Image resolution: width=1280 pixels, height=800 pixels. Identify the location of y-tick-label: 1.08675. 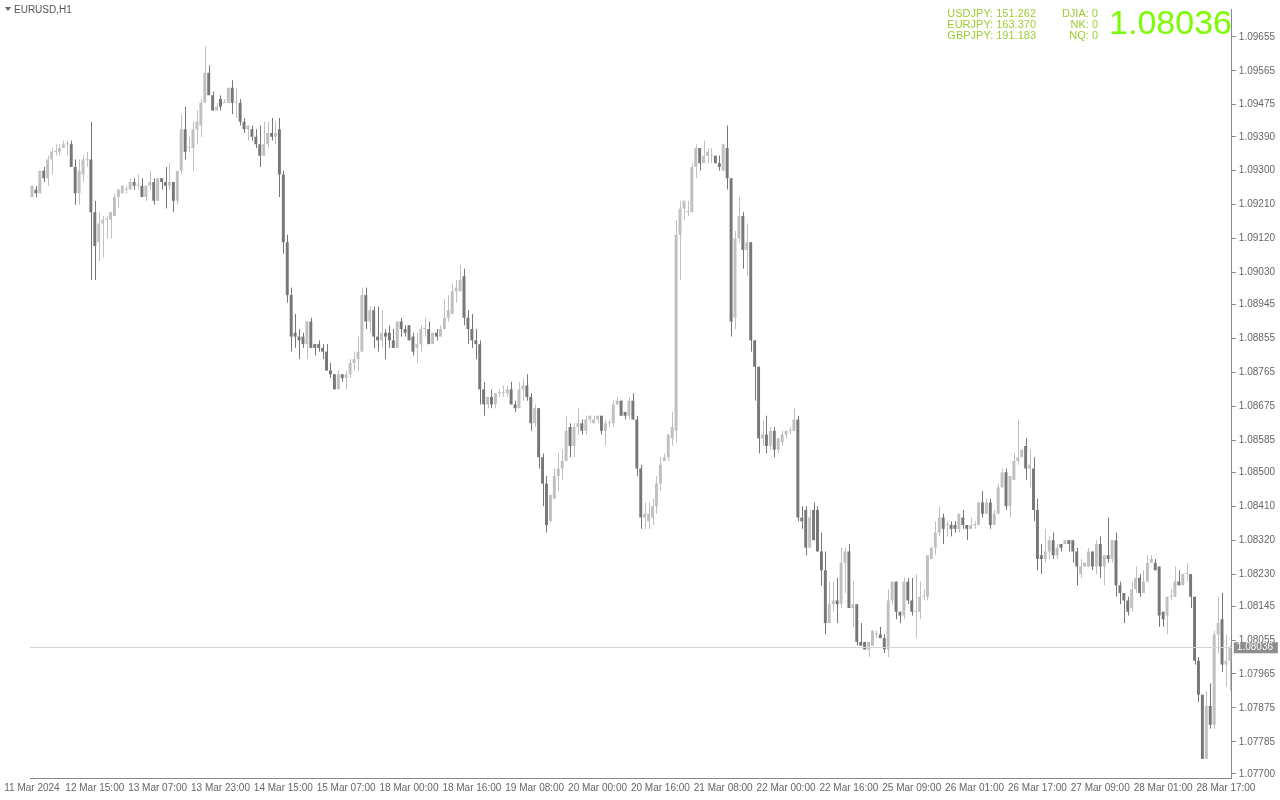
(1257, 406).